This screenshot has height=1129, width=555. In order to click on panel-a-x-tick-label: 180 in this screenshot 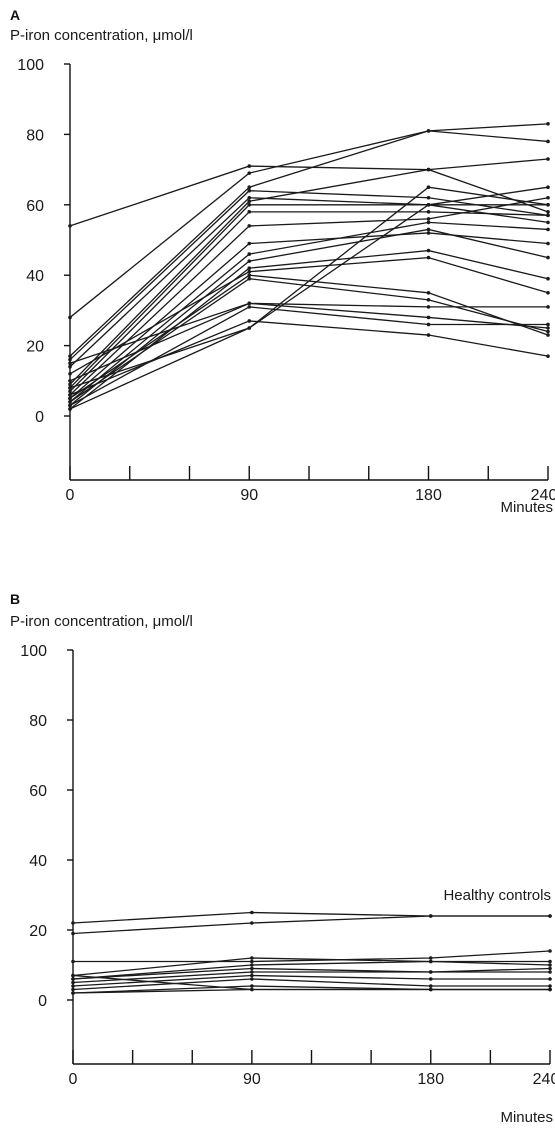, I will do `click(428, 495)`.